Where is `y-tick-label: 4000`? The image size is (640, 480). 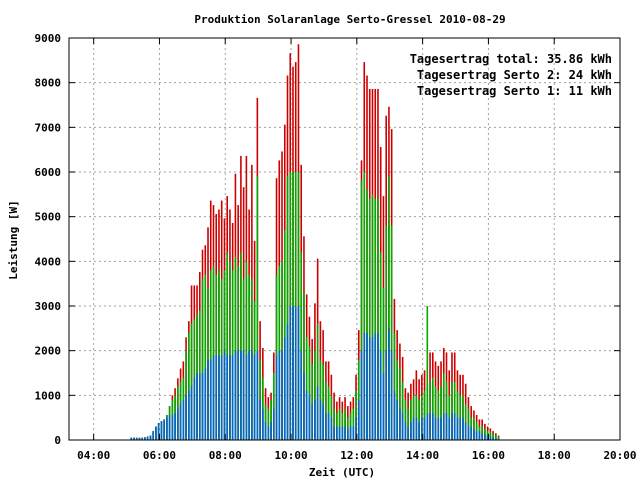
y-tick-label: 4000 is located at coordinates (48, 261).